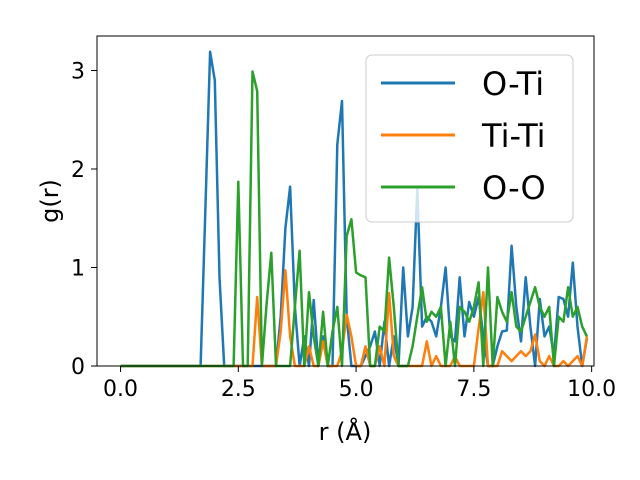 The height and width of the screenshot is (480, 640). What do you see at coordinates (463, 136) in the screenshot?
I see `legend-items: O-Ti Ti-Ti O-O` at bounding box center [463, 136].